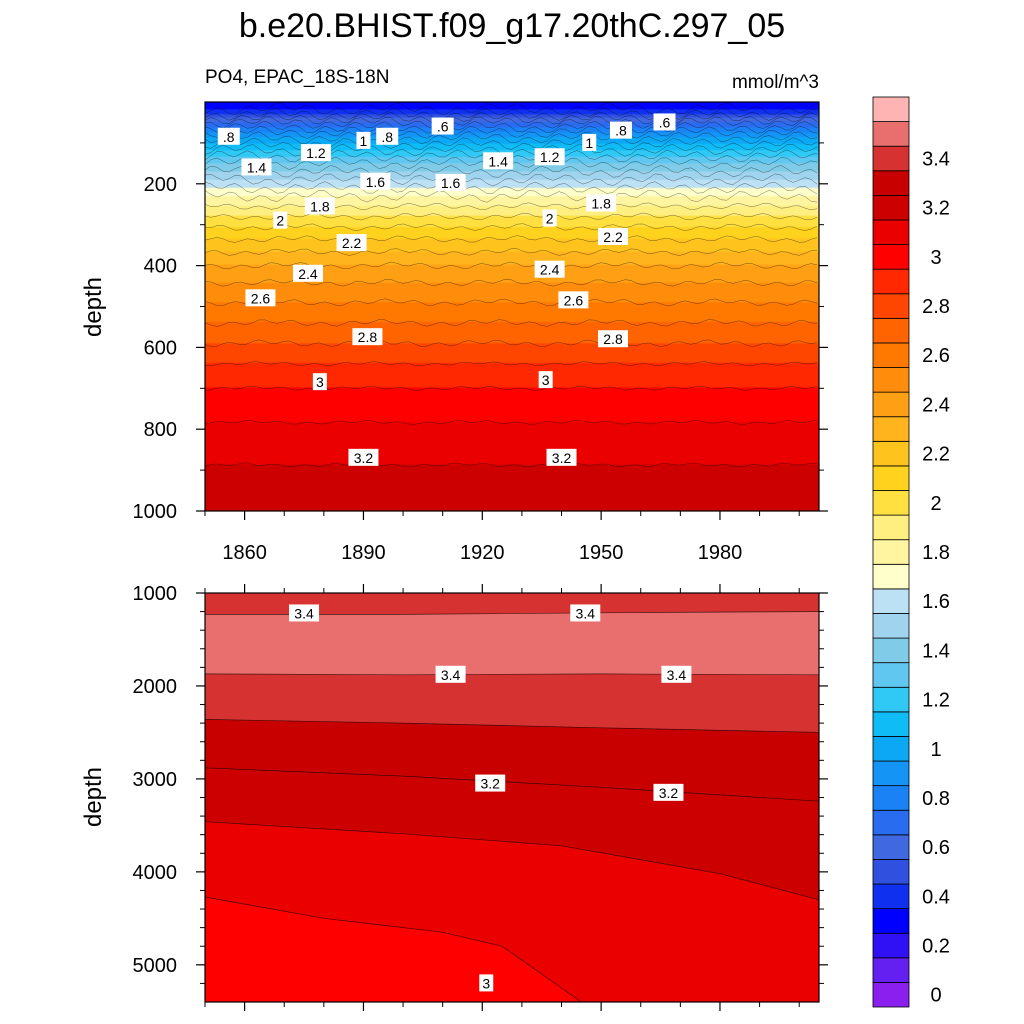 Image resolution: width=1024 pixels, height=1024 pixels. What do you see at coordinates (936, 848) in the screenshot?
I see `colorbar-tick-label: 0.6` at bounding box center [936, 848].